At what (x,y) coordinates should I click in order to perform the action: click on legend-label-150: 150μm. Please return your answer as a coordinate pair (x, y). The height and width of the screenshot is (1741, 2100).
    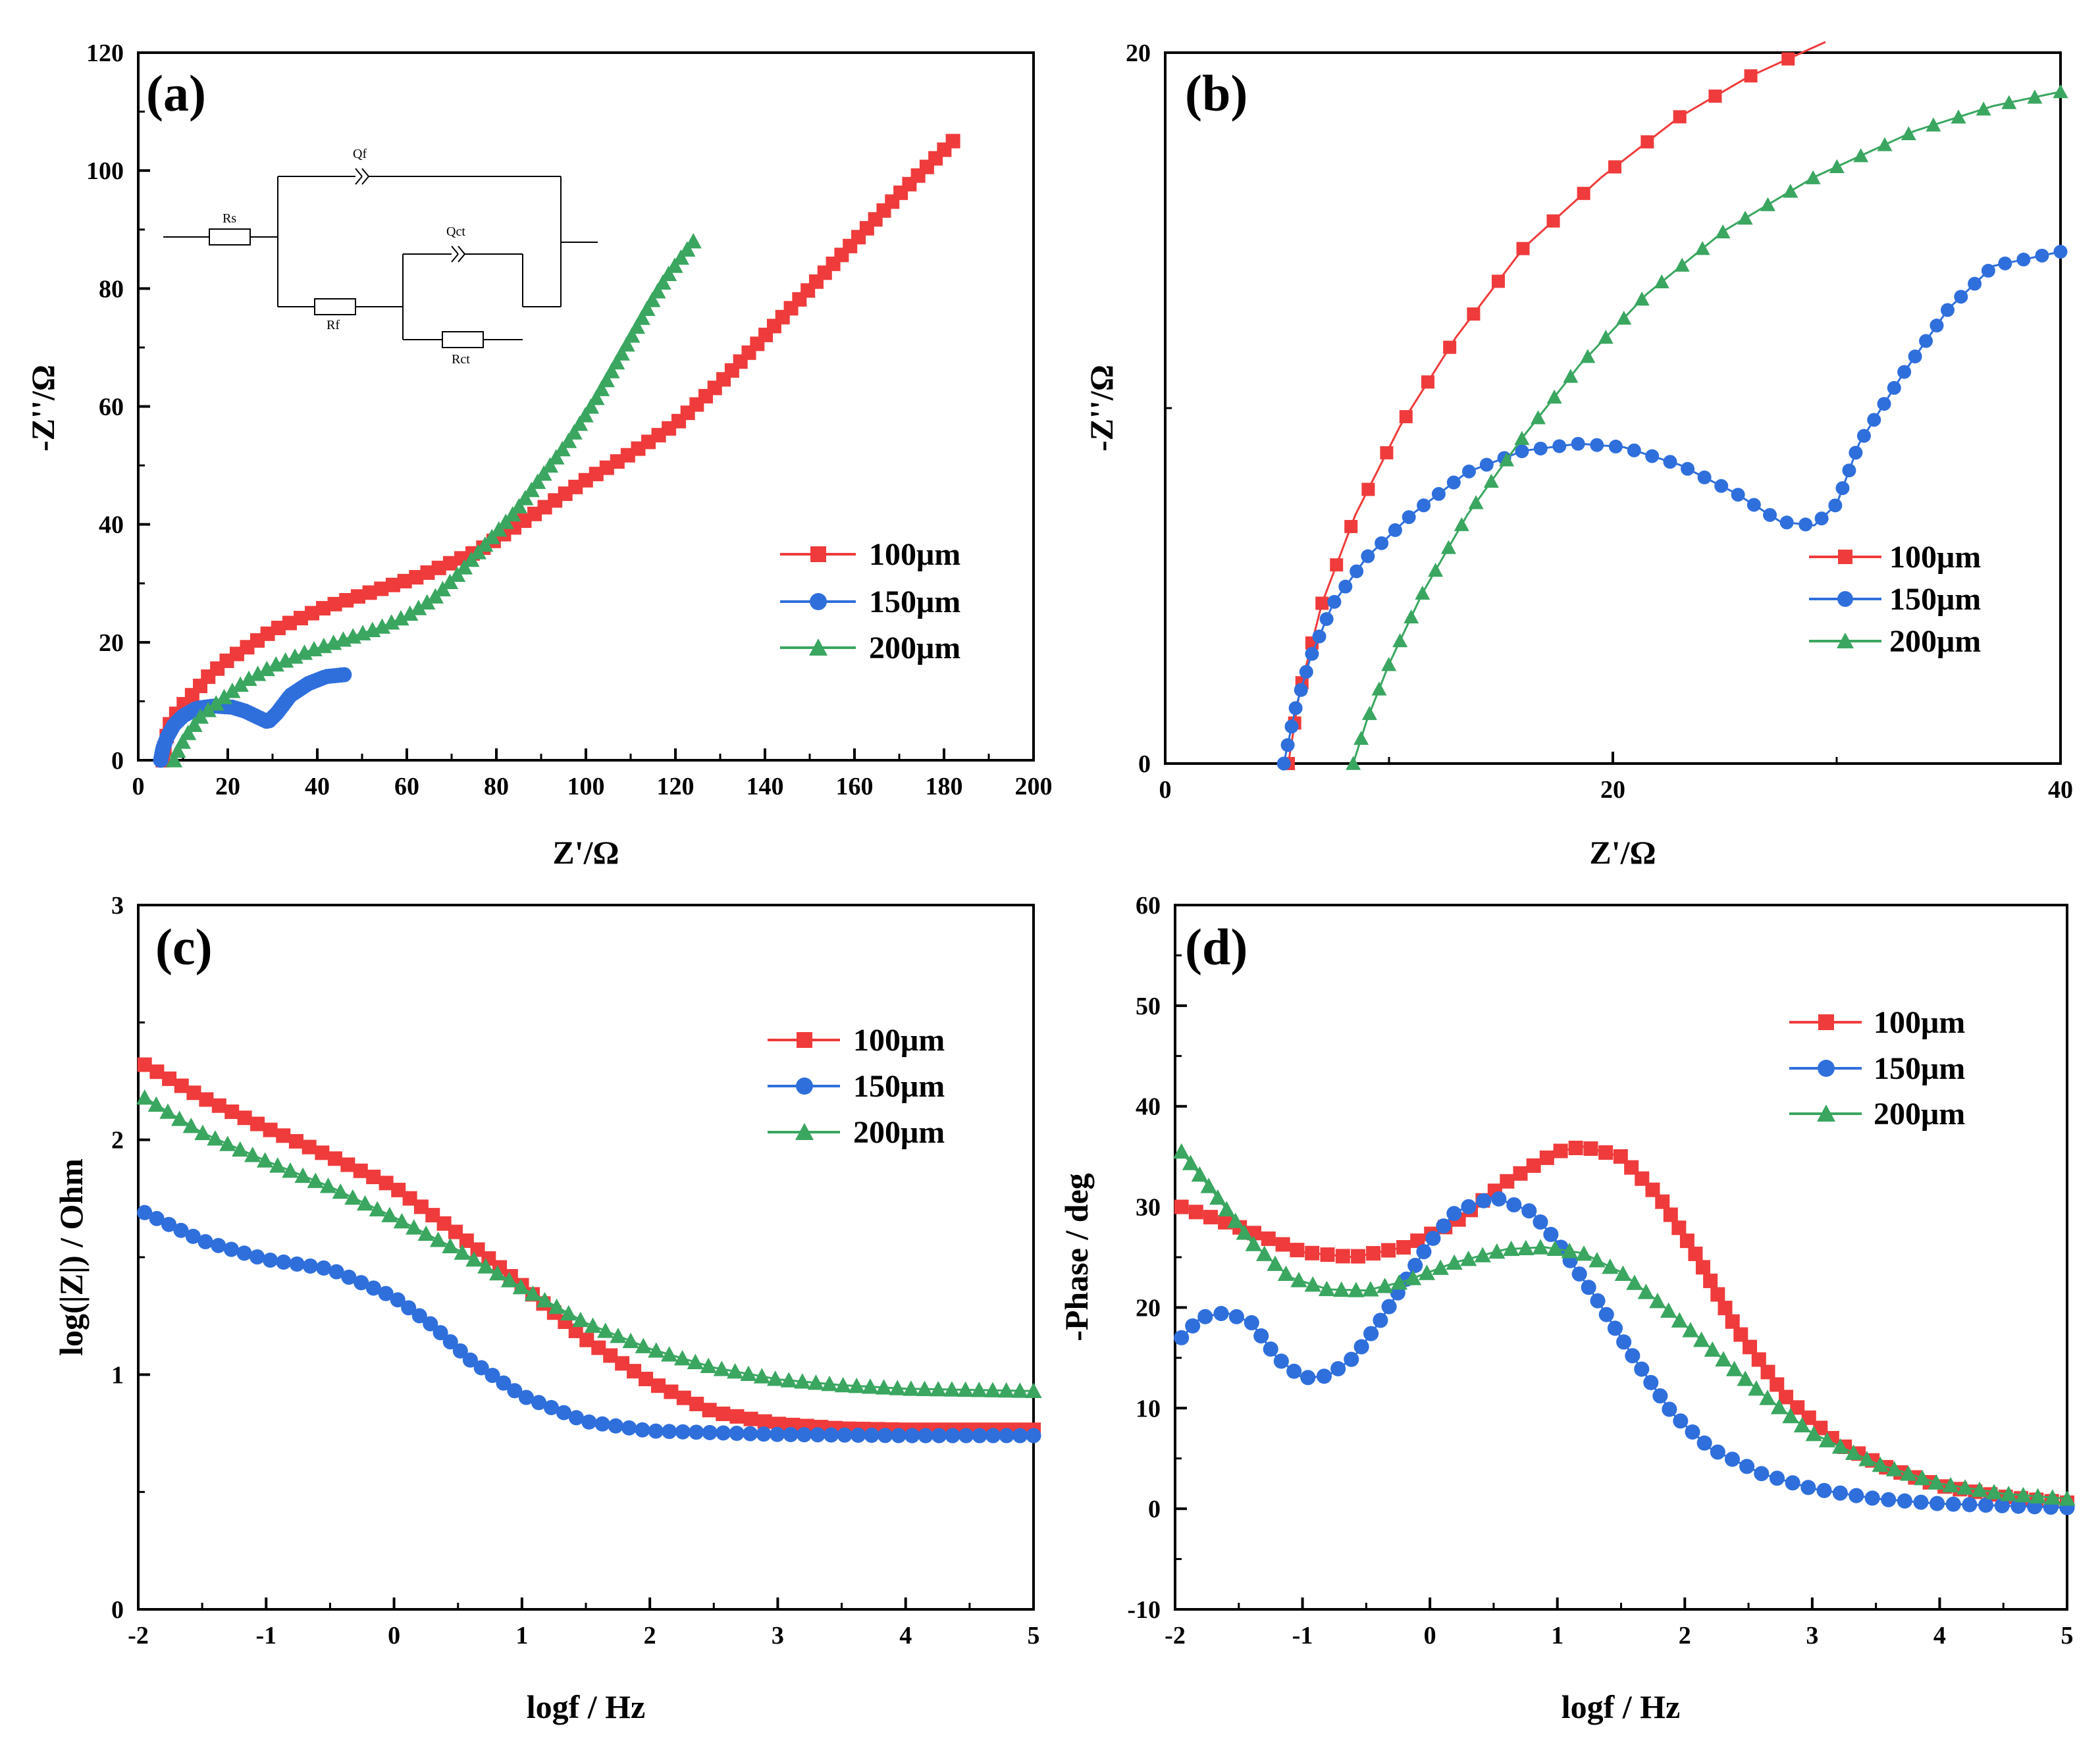
    Looking at the image, I should click on (1935, 599).